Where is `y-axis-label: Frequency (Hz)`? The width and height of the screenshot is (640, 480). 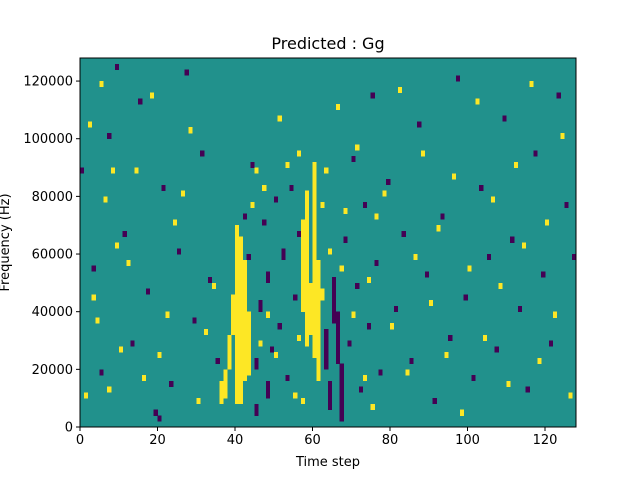
y-axis-label: Frequency (Hz) is located at coordinates (6, 242).